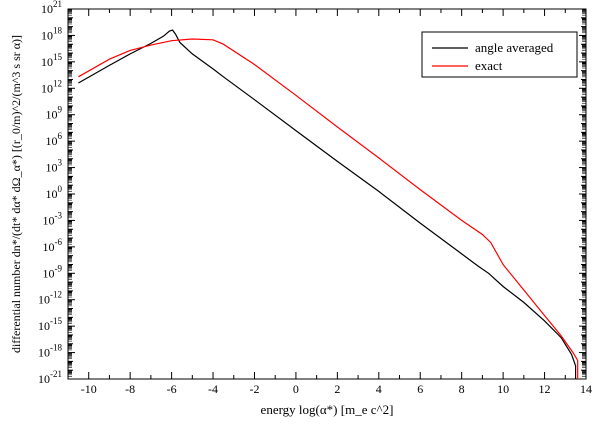 This screenshot has height=424, width=599. What do you see at coordinates (53, 271) in the screenshot?
I see `y-tick-label: 10⁻⁹` at bounding box center [53, 271].